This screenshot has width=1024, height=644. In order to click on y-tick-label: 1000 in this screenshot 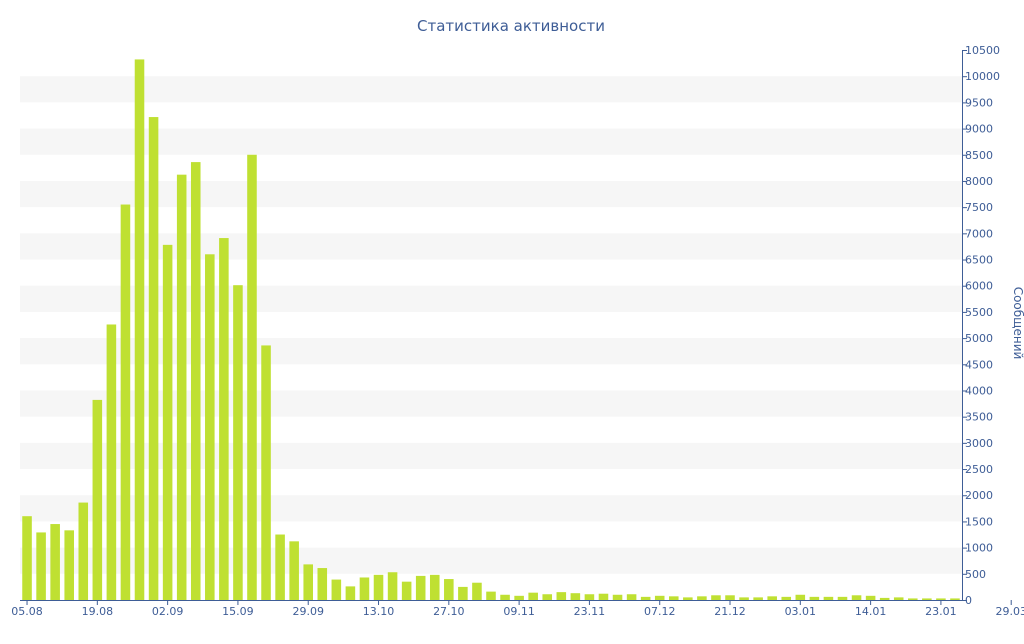, I will do `click(979, 548)`.